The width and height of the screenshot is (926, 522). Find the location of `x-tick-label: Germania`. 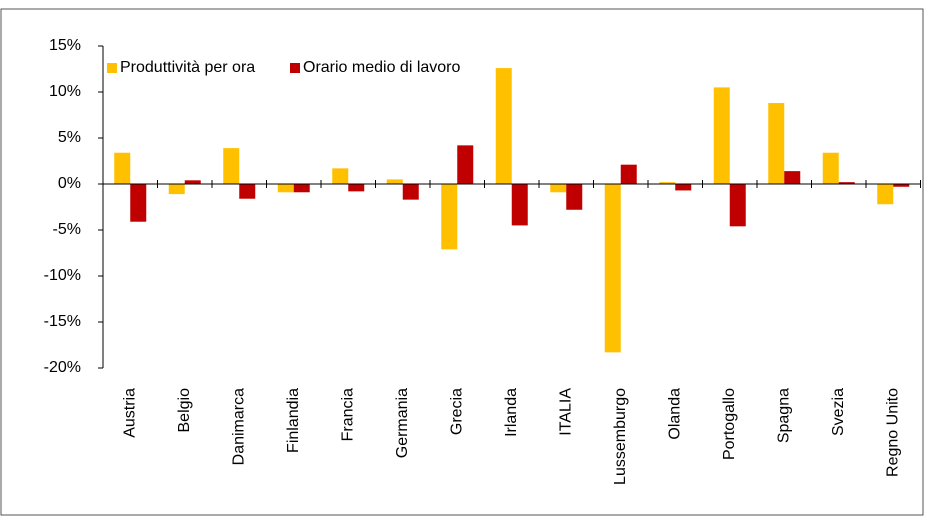

x-tick-label: Germania is located at coordinates (402, 423).